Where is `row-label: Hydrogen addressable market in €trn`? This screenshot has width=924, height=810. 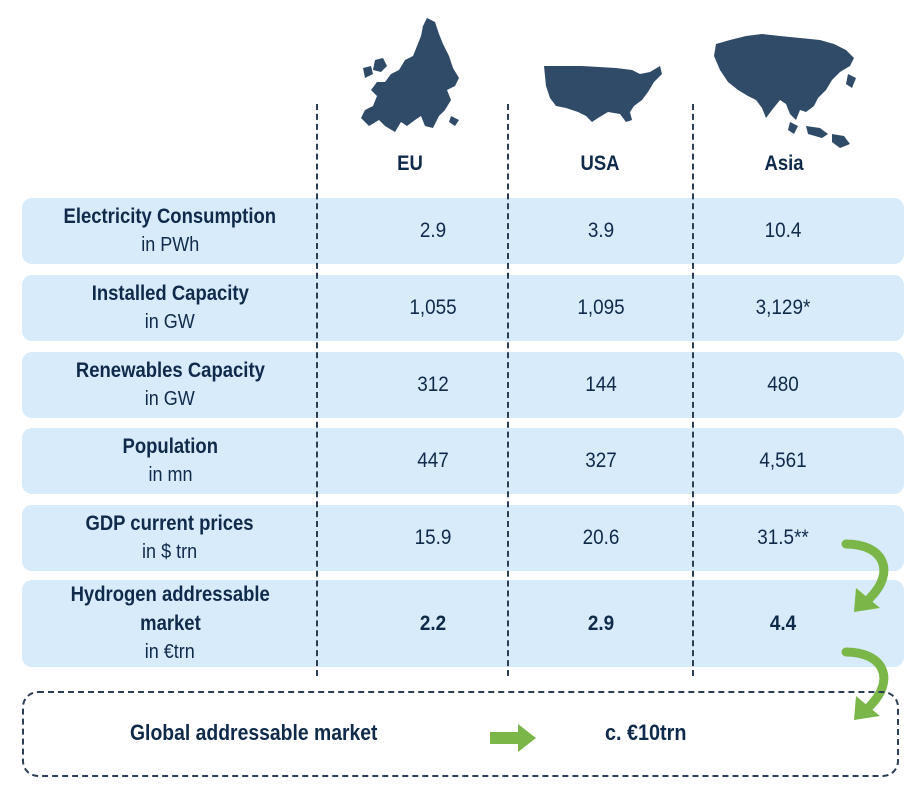 row-label: Hydrogen addressable market in €trn is located at coordinates (170, 623).